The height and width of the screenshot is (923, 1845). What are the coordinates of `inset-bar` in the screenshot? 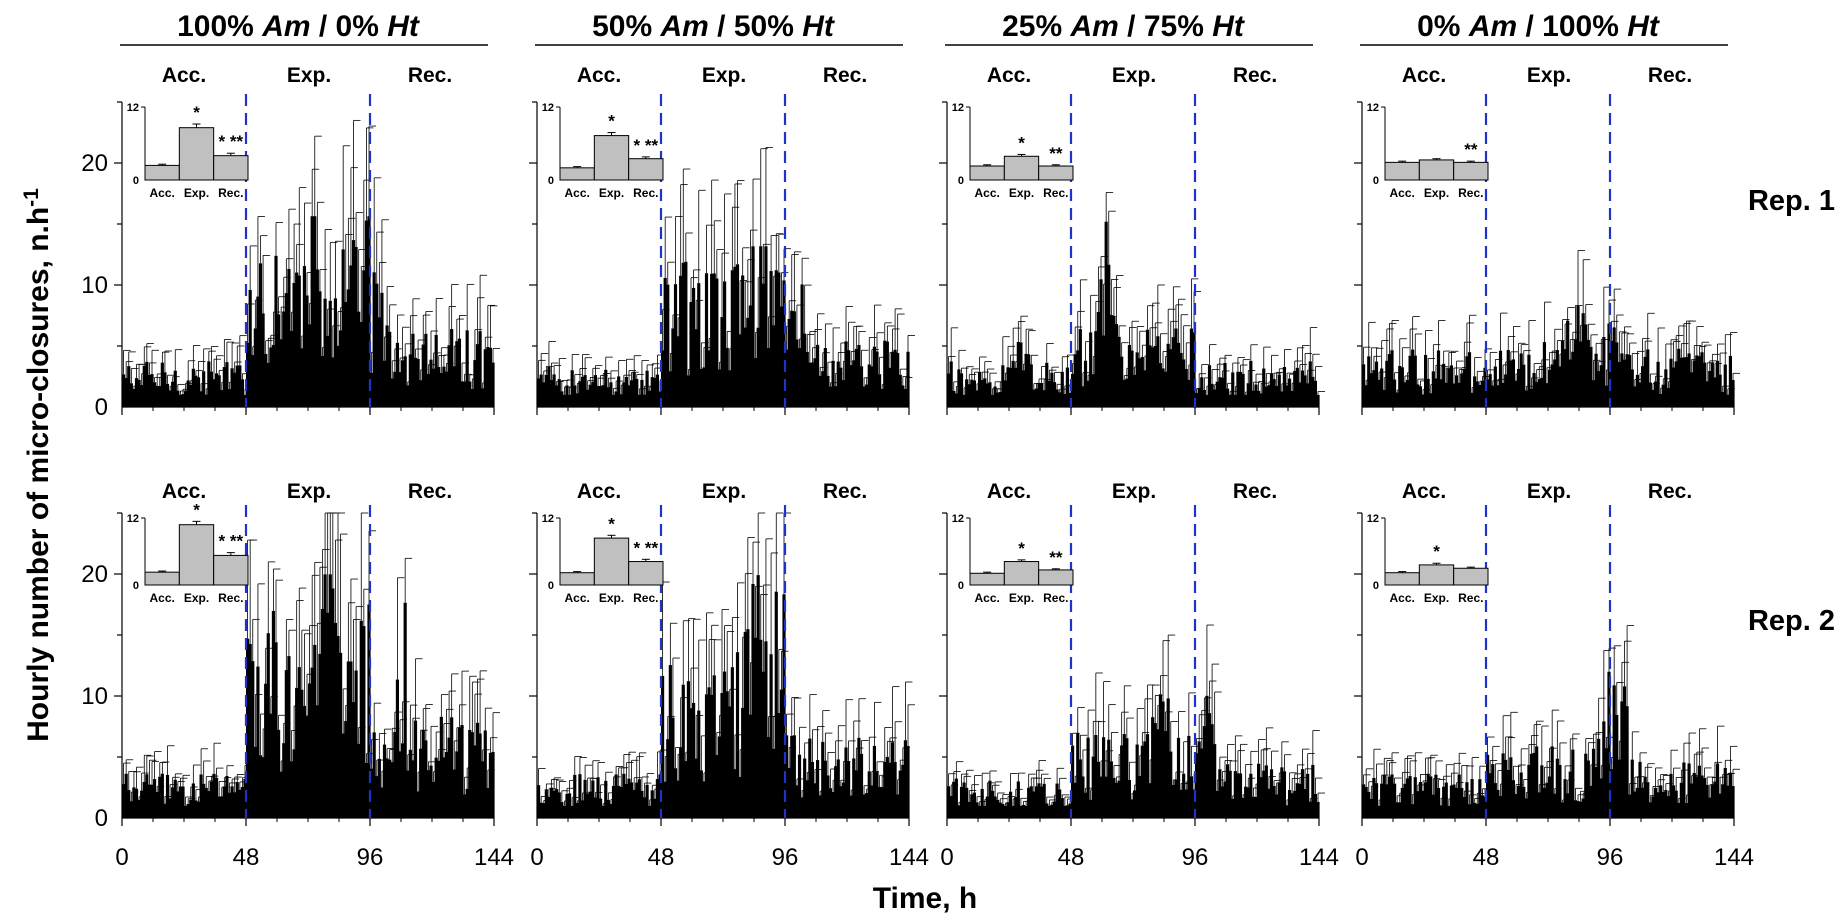 It's located at (1056, 577).